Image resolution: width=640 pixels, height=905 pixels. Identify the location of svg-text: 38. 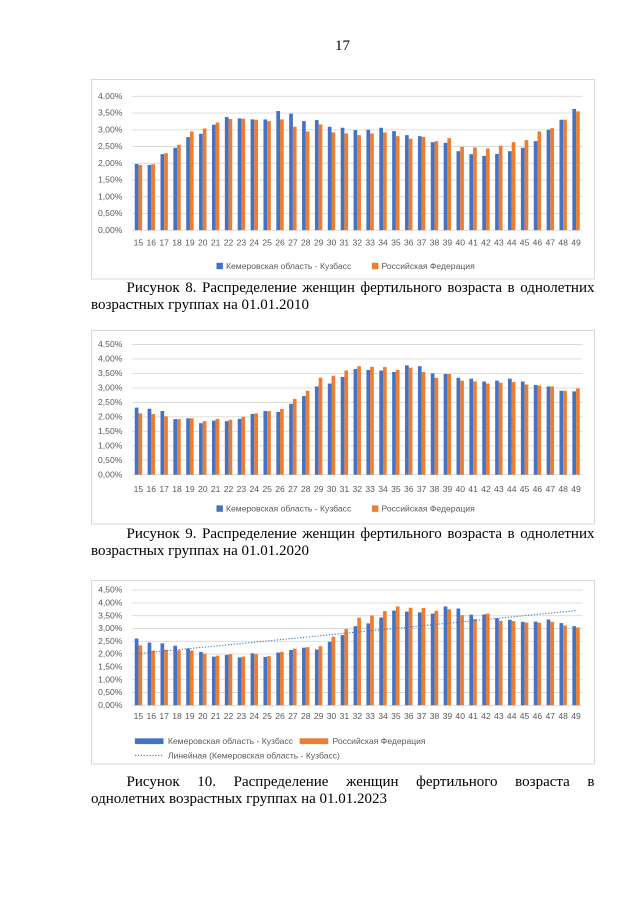
(434, 489).